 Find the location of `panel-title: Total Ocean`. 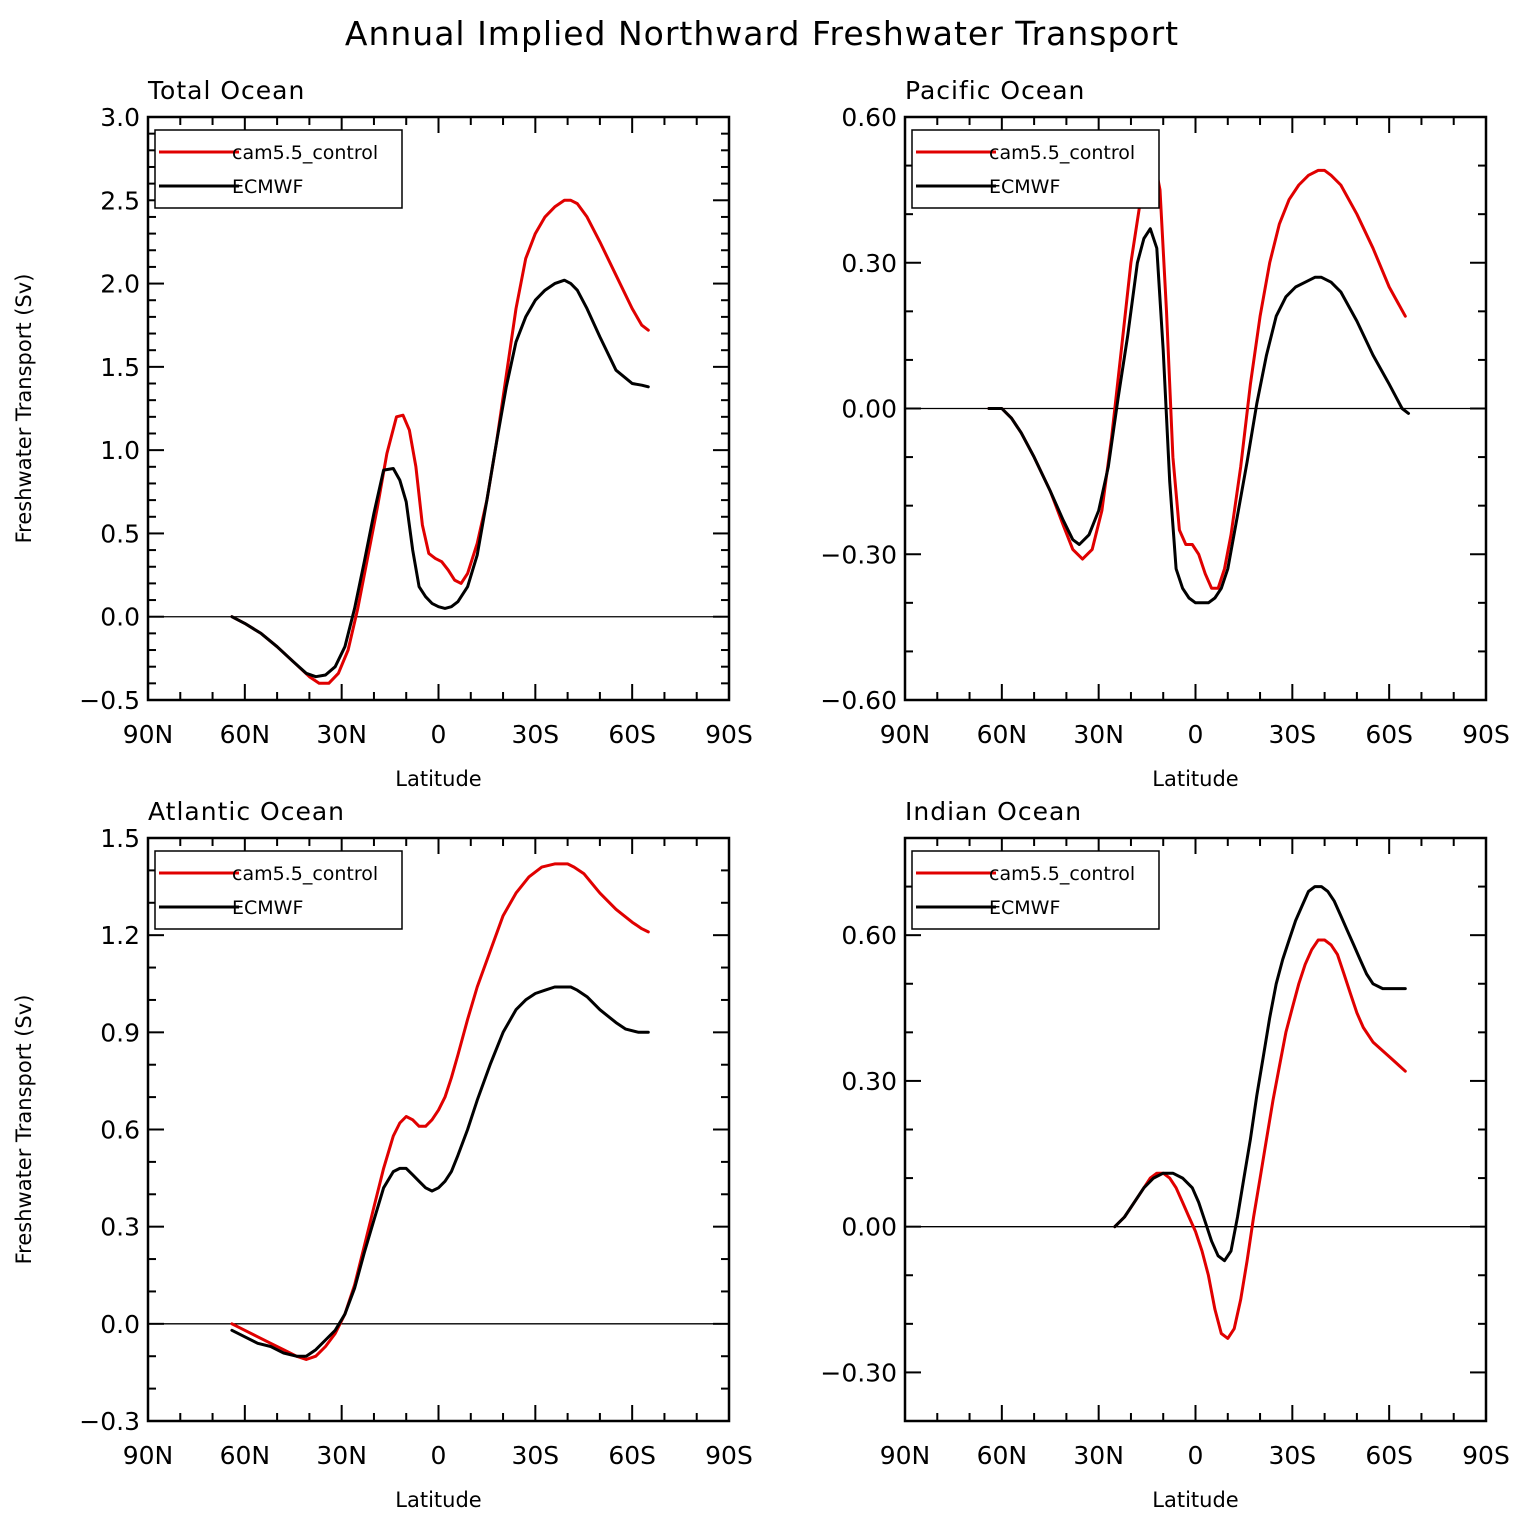

panel-title: Total Ocean is located at coordinates (226, 90).